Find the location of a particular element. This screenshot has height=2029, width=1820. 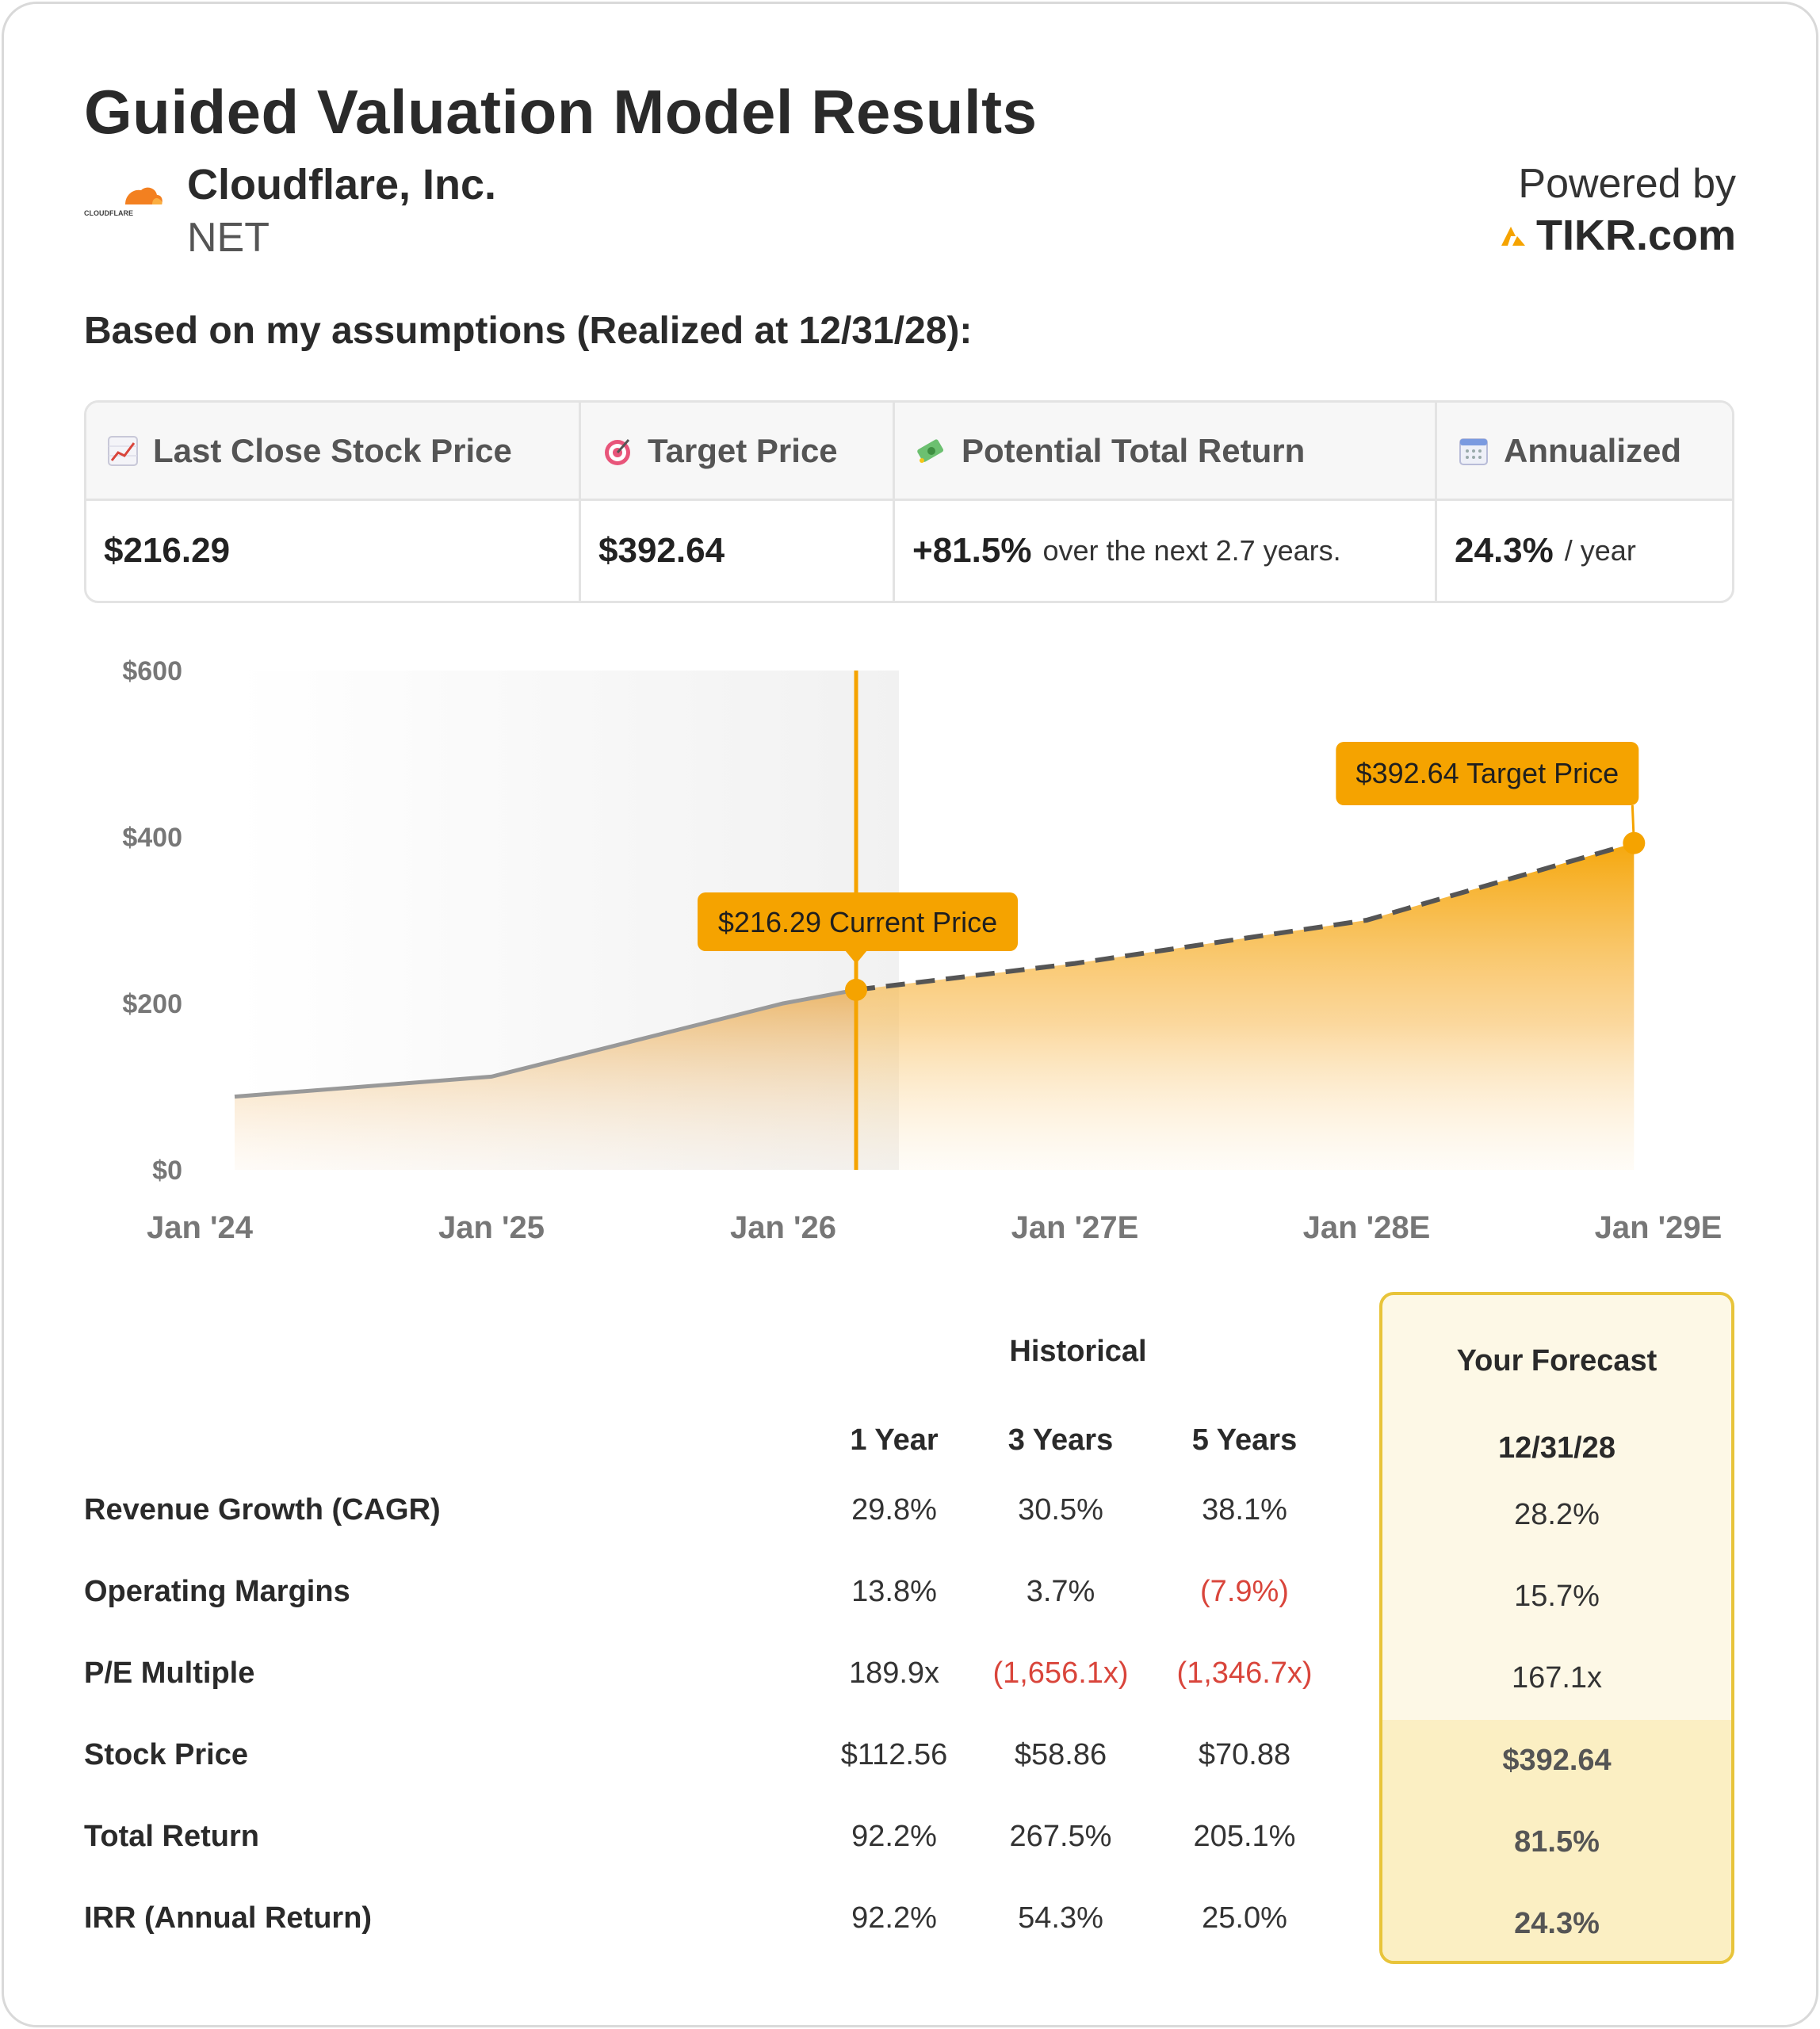

forecast-panel-result-band is located at coordinates (1556, 1840).